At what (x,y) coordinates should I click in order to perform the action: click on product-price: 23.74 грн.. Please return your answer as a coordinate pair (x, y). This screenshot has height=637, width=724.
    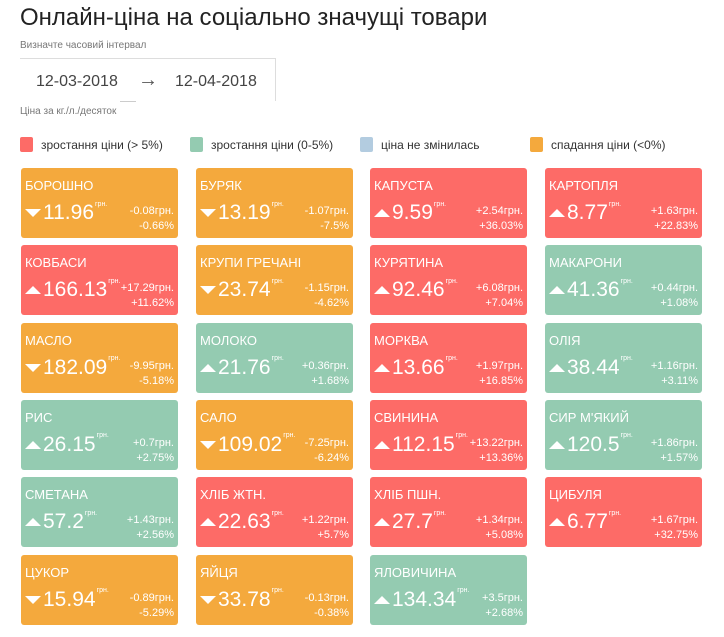
    Looking at the image, I should click on (242, 290).